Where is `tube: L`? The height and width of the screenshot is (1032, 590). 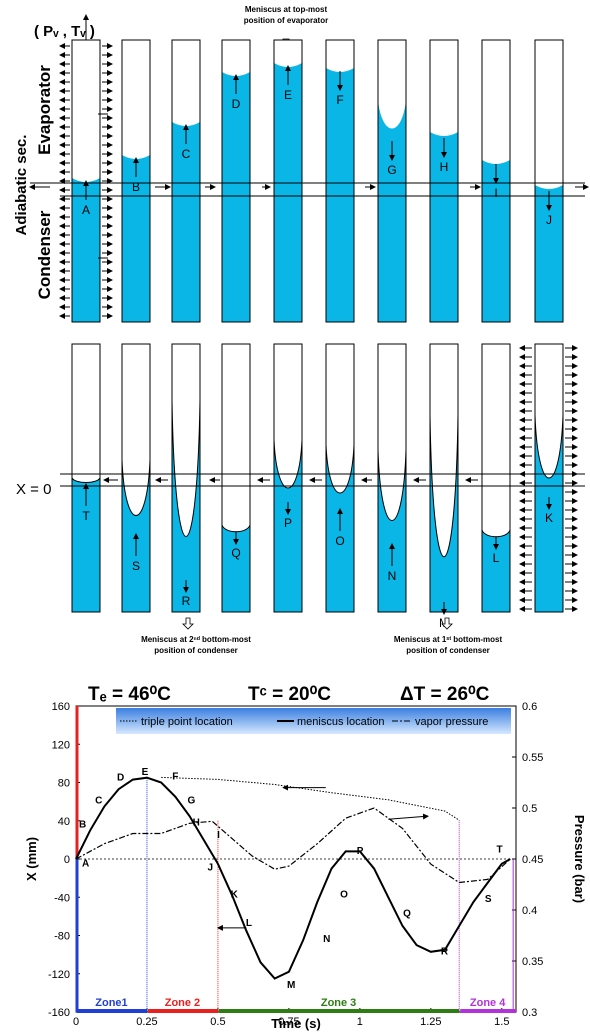
tube: L is located at coordinates (496, 478).